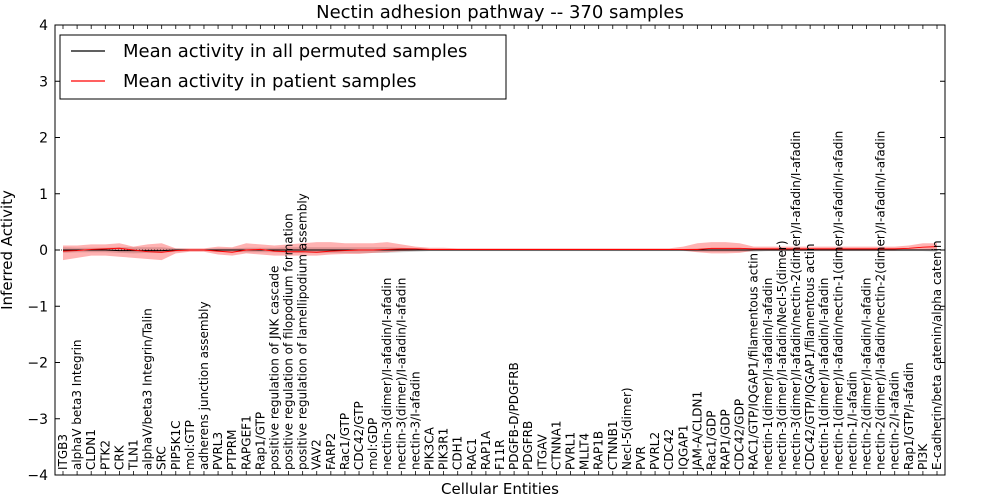 This screenshot has width=1000, height=500. Describe the element at coordinates (500, 454) in the screenshot. I see `x-tick-label: F11R` at that location.